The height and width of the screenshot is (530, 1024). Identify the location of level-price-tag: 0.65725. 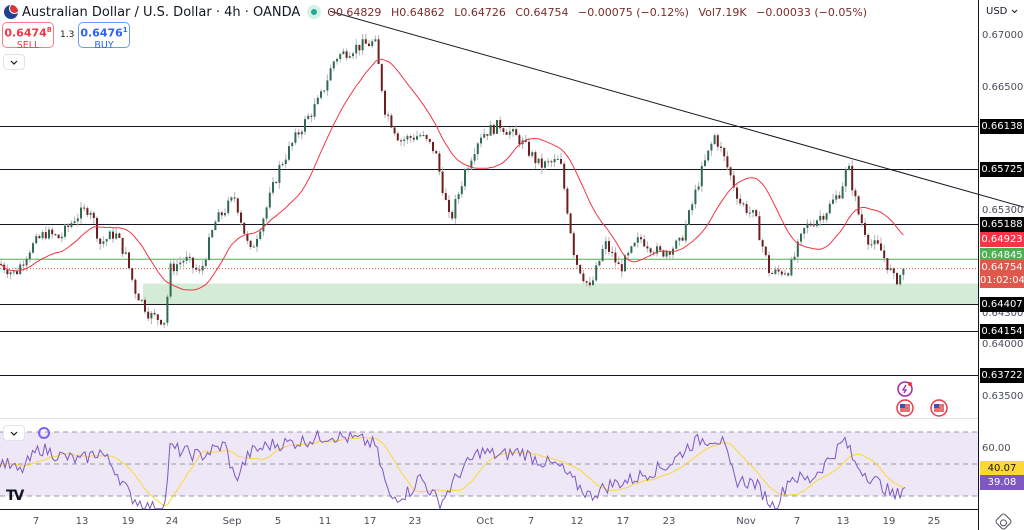
(1002, 169).